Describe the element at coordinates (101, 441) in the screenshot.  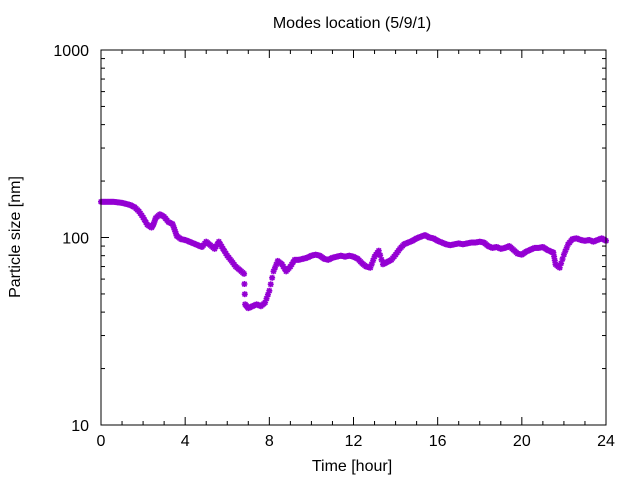
I see `x-tick-label: 0` at that location.